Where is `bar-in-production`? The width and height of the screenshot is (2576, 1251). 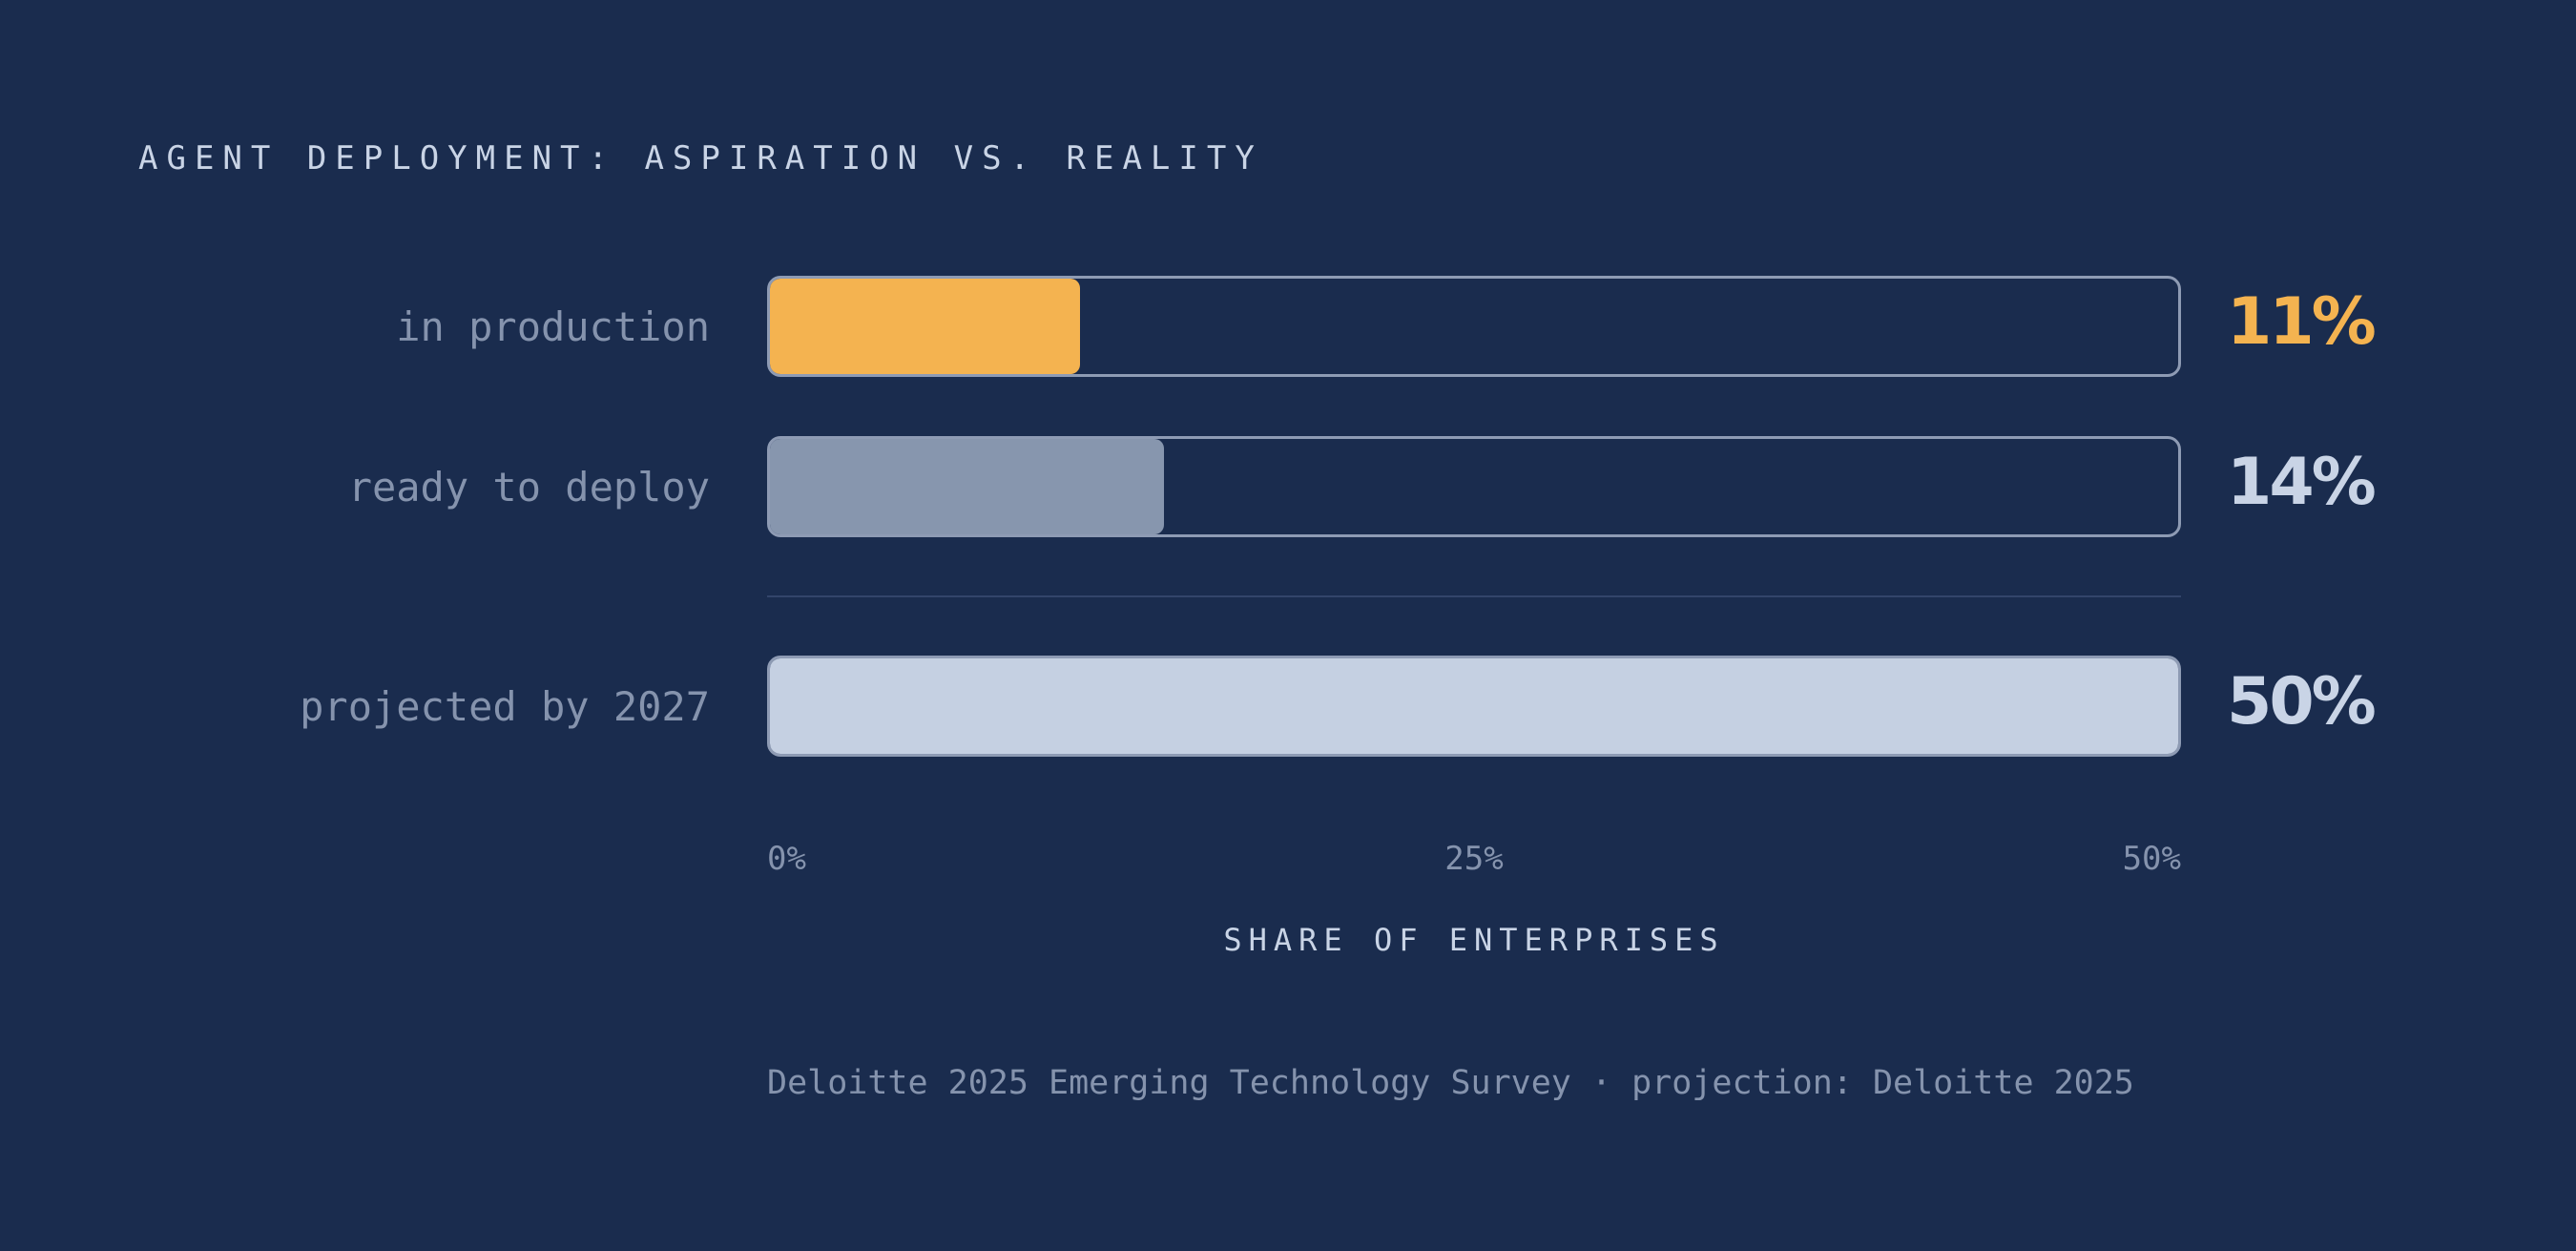 bar-in-production is located at coordinates (925, 326).